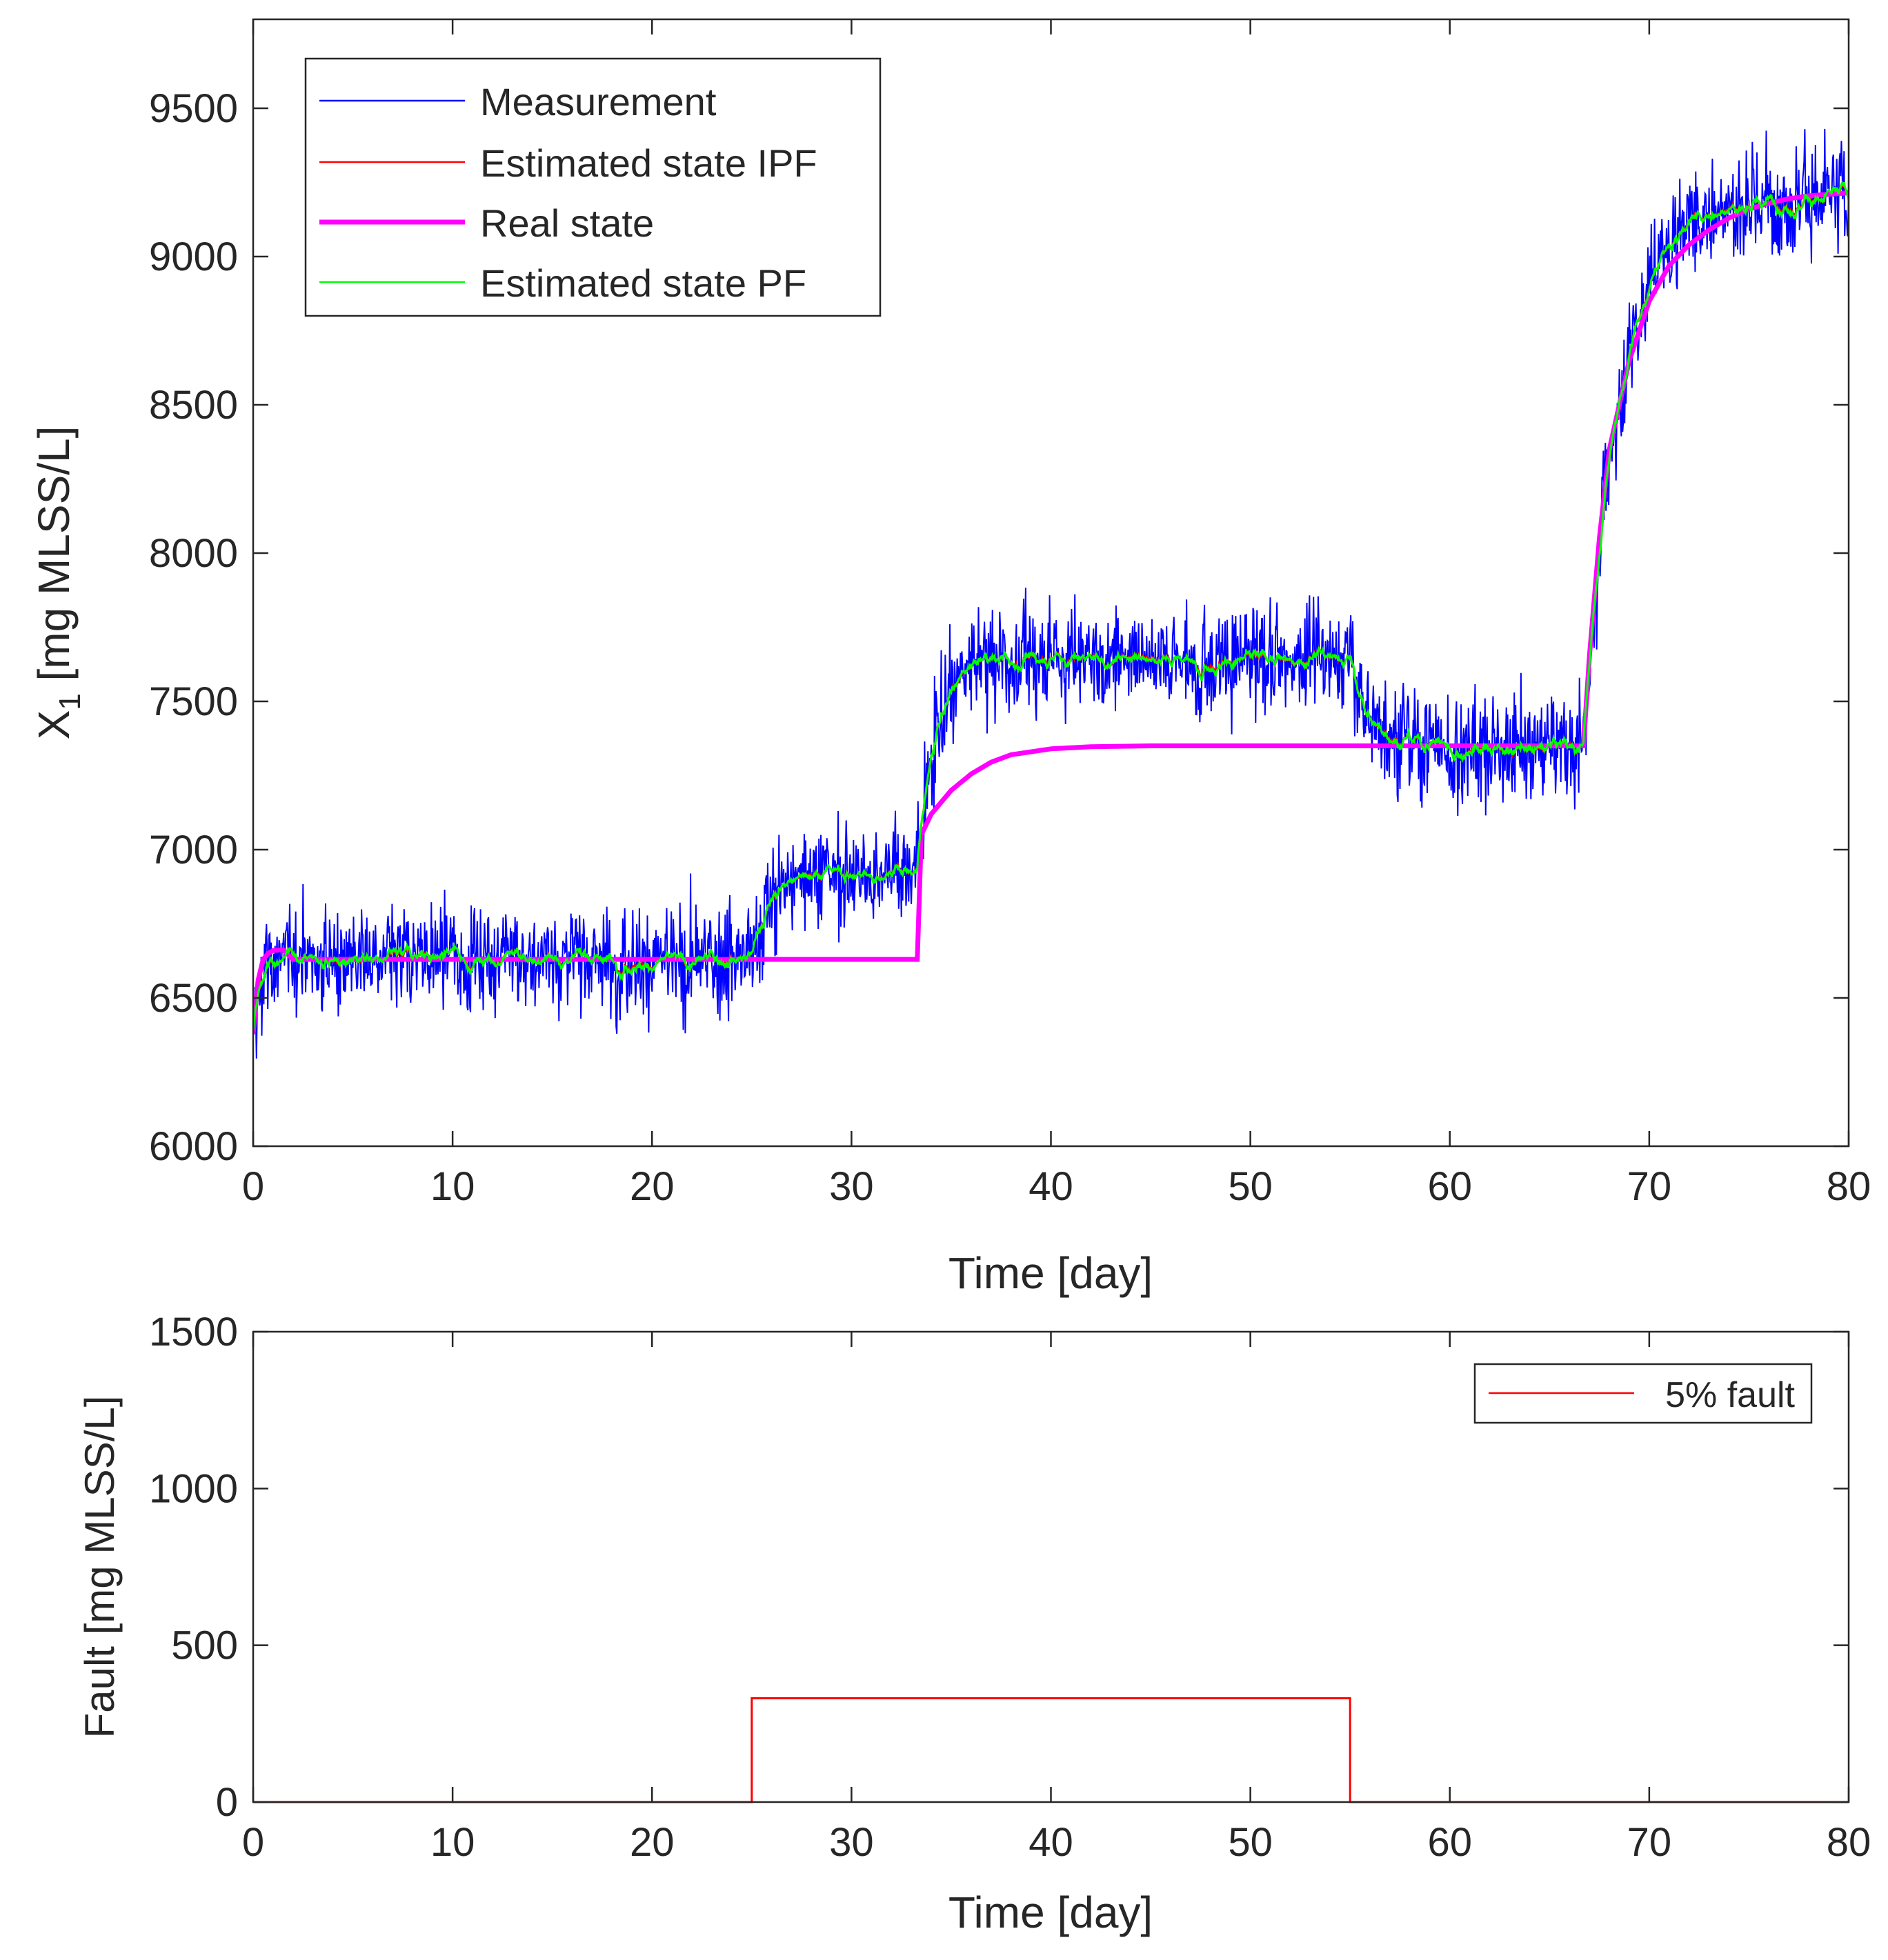  What do you see at coordinates (193, 999) in the screenshot?
I see `top-y-tick-label: 6500` at bounding box center [193, 999].